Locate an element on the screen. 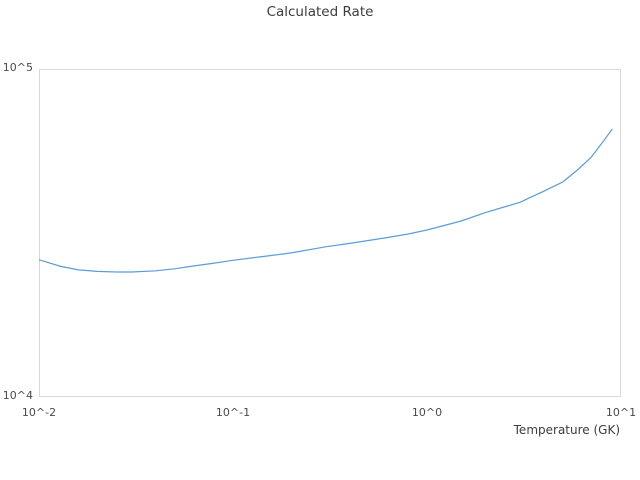  x-tick-label: 10^-2 is located at coordinates (39, 412).